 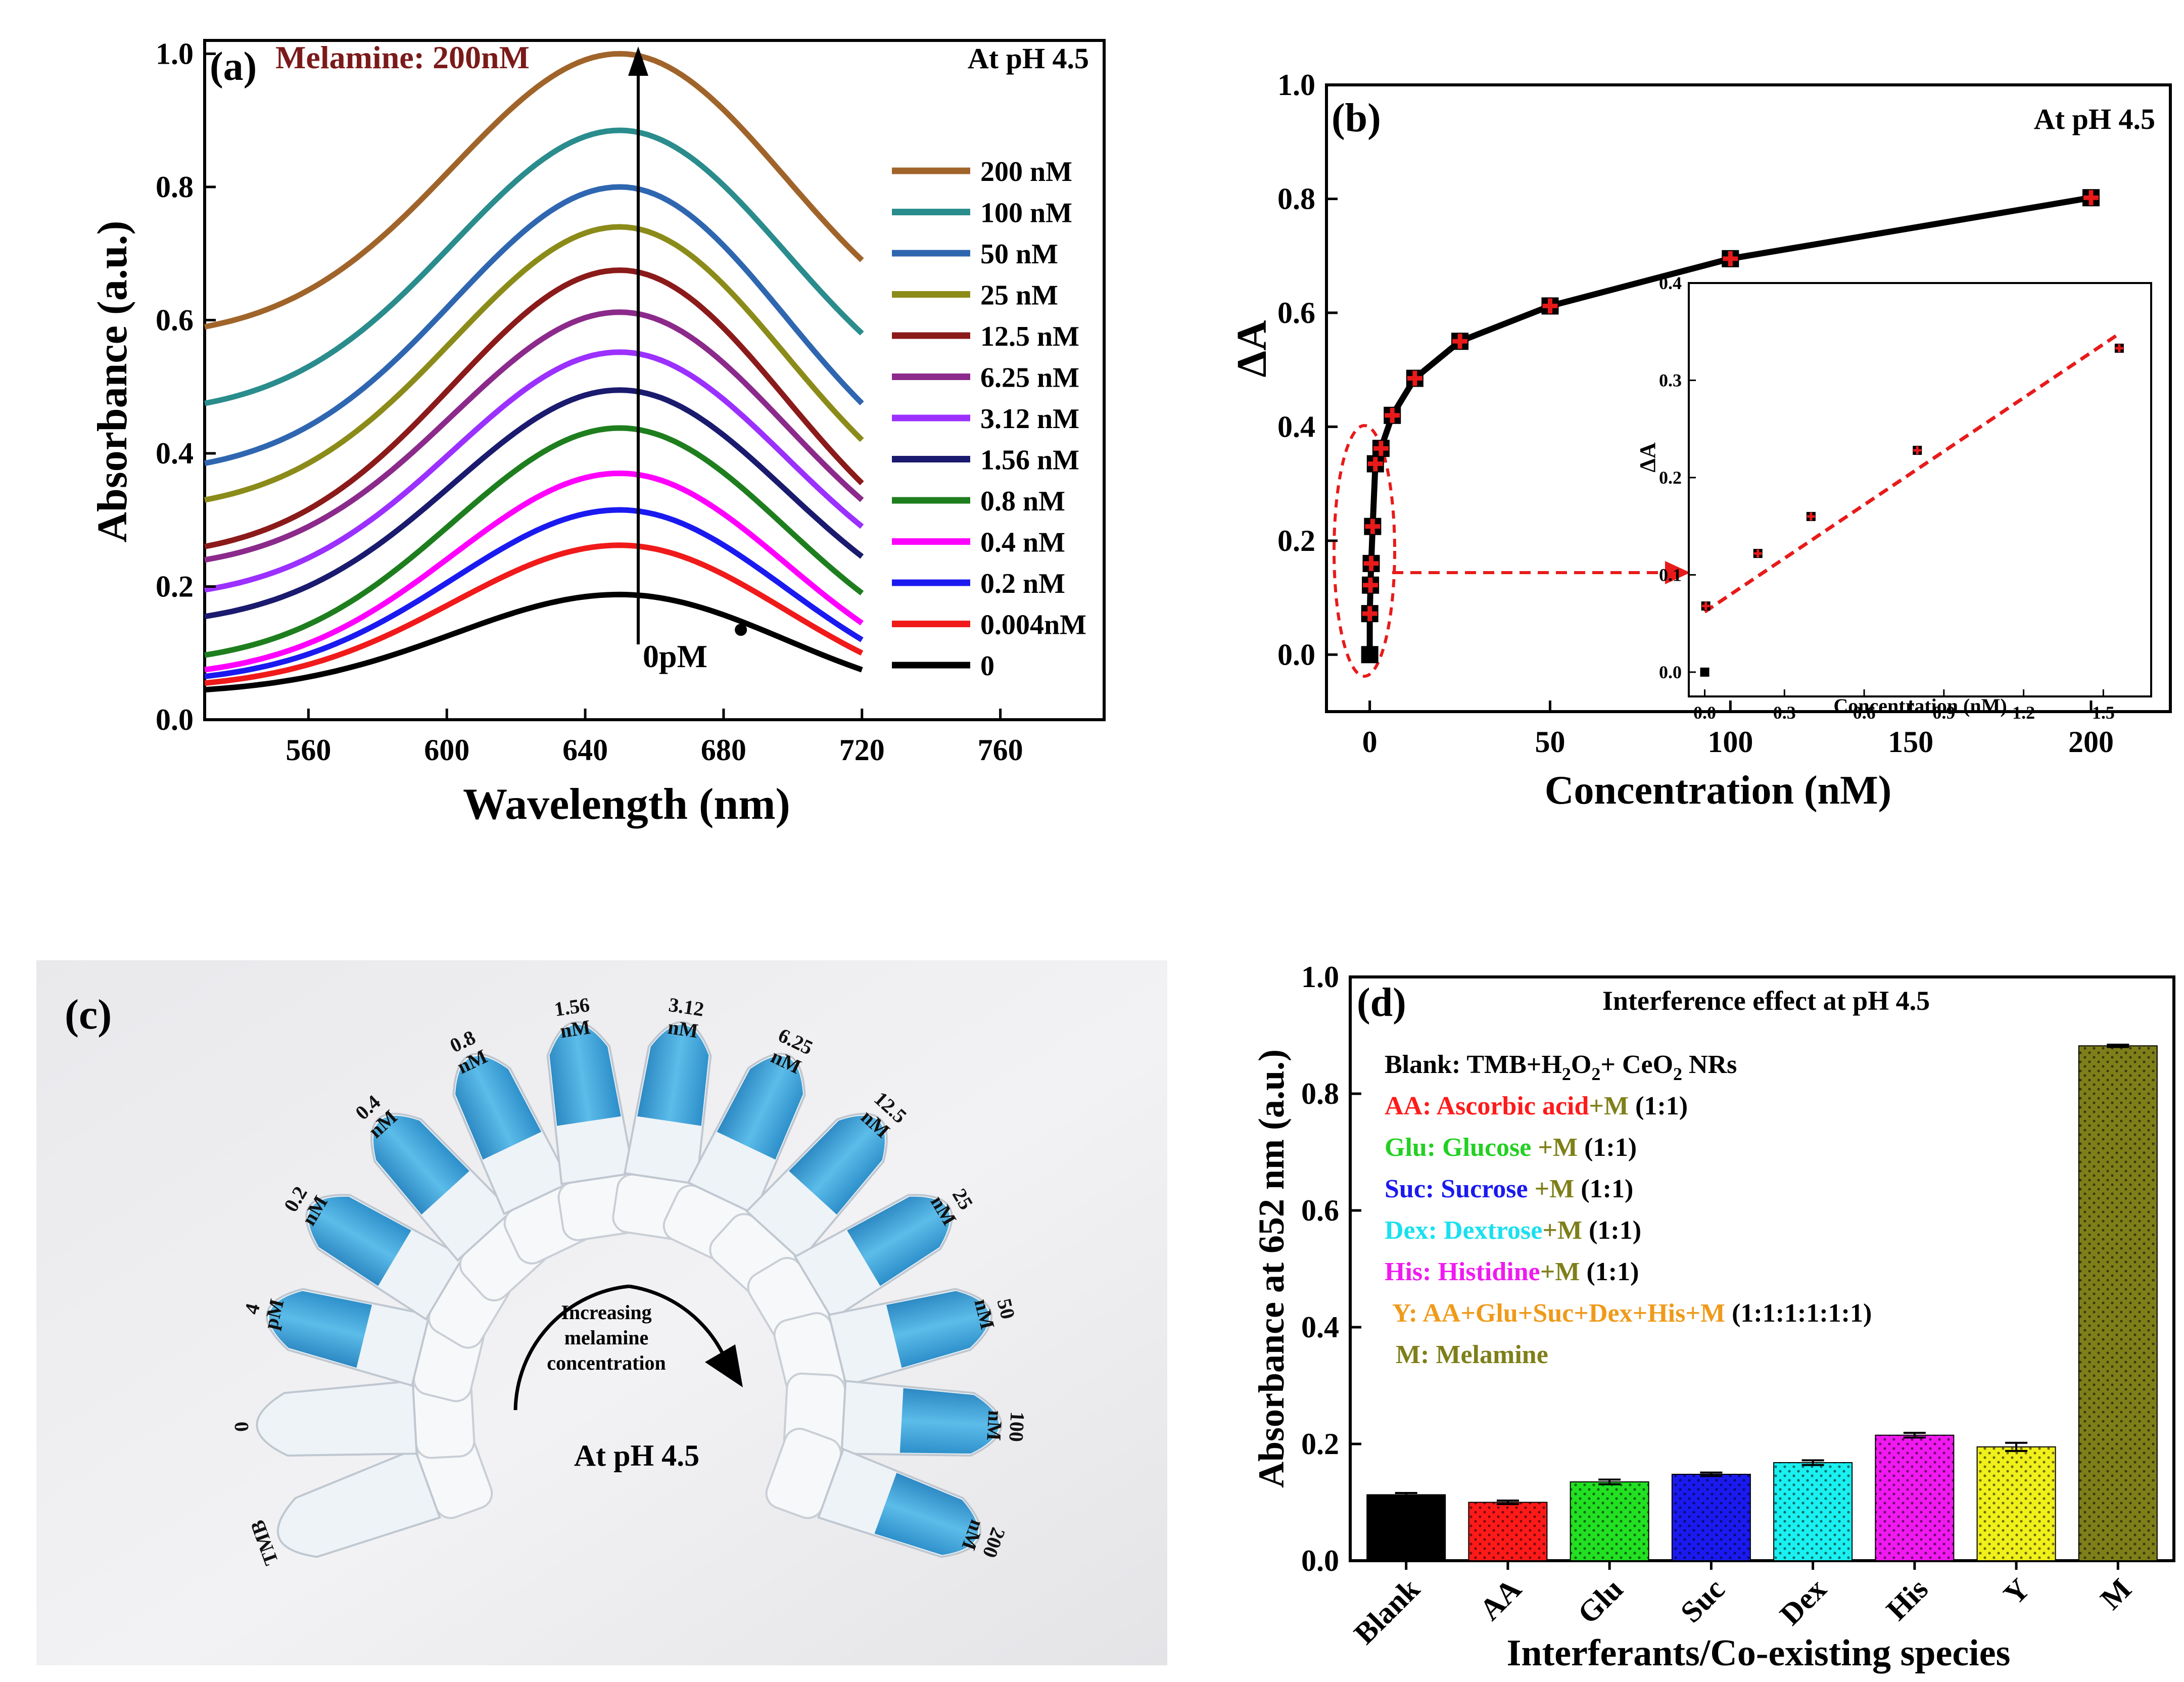 What do you see at coordinates (724, 750) in the screenshot?
I see `x-tick-label-a: 680` at bounding box center [724, 750].